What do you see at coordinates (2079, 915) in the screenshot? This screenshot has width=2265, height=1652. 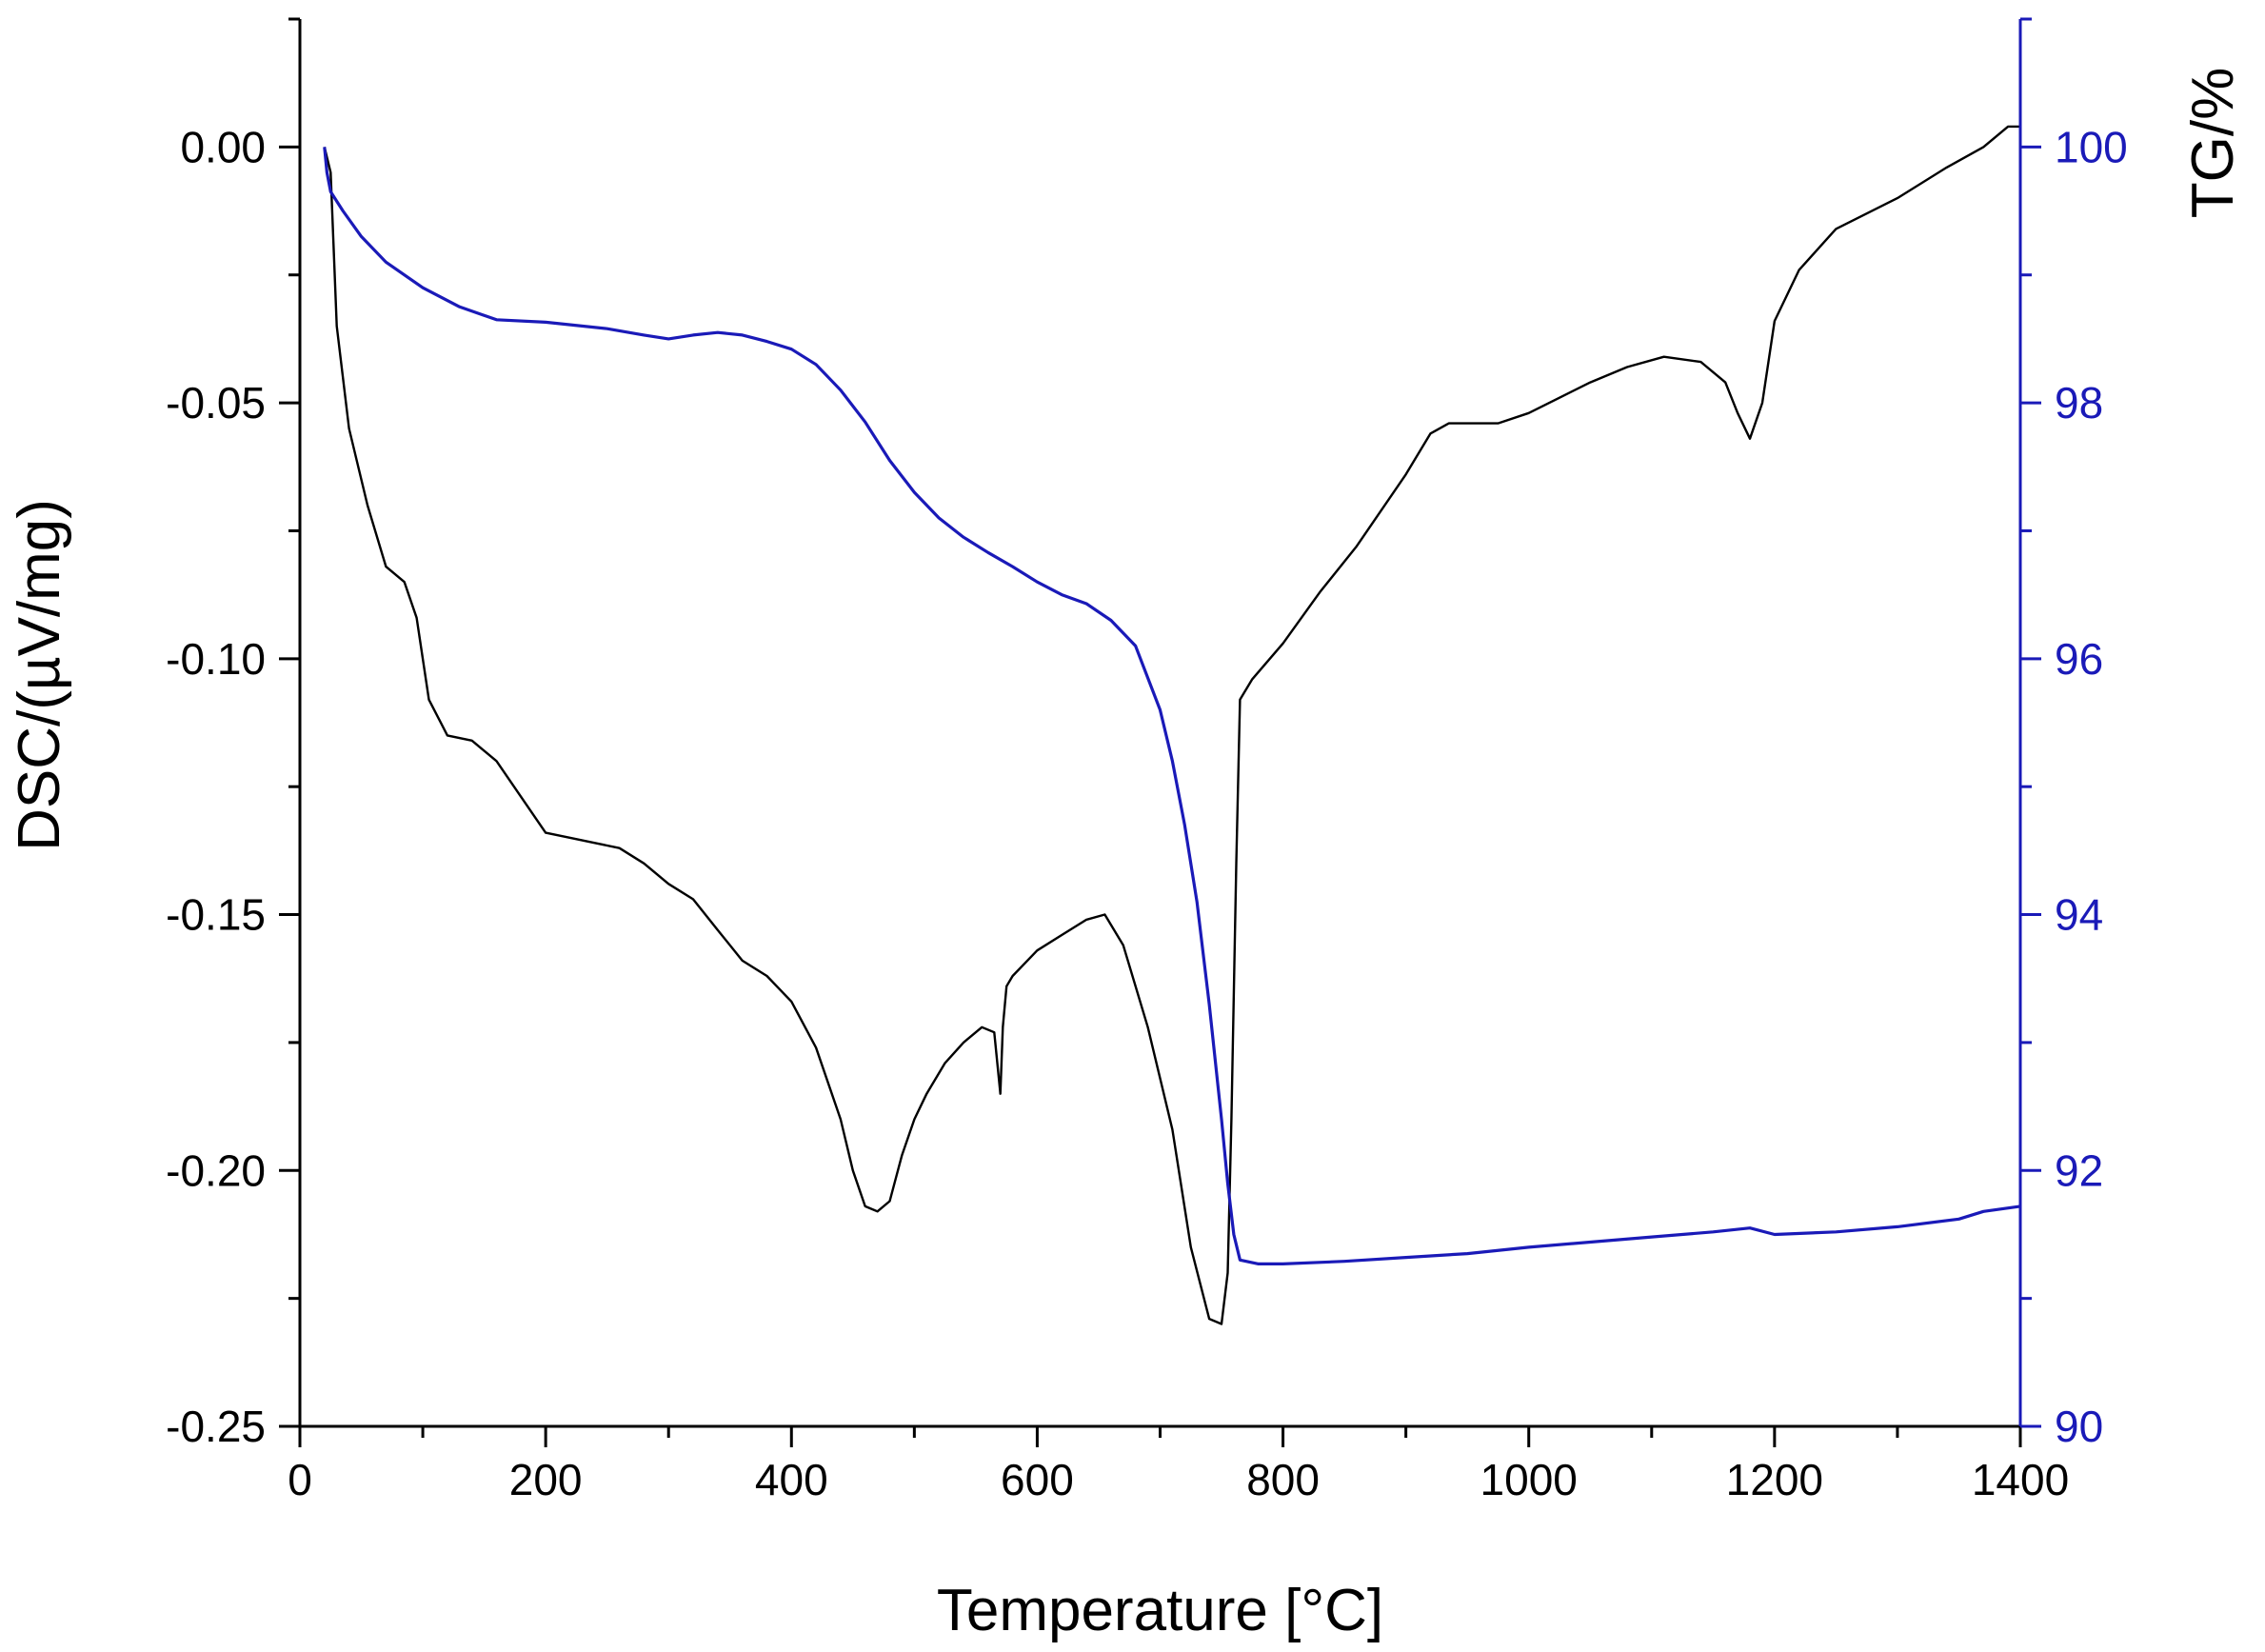 I see `y2-tick-label: 94` at bounding box center [2079, 915].